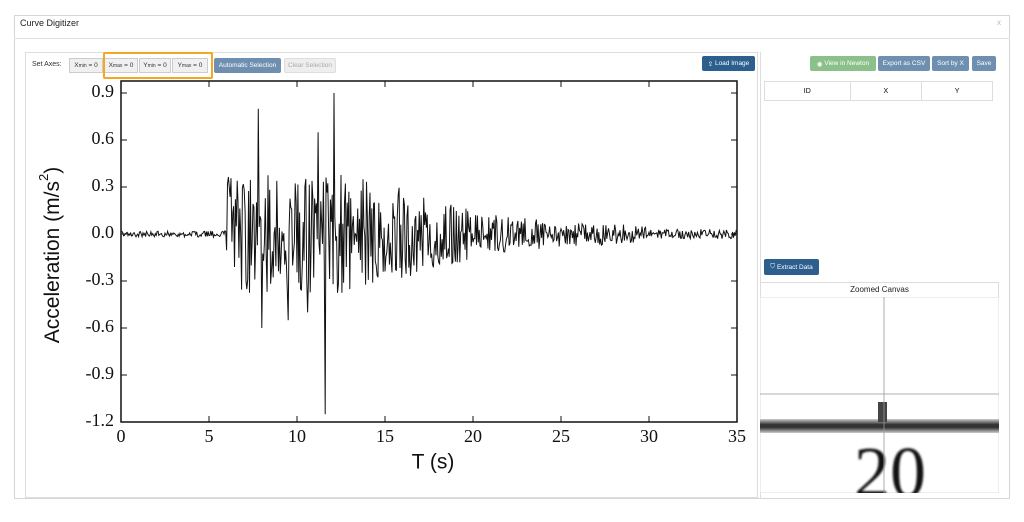  I want to click on automatic-selection-button: Automatic Selection, so click(247, 65).